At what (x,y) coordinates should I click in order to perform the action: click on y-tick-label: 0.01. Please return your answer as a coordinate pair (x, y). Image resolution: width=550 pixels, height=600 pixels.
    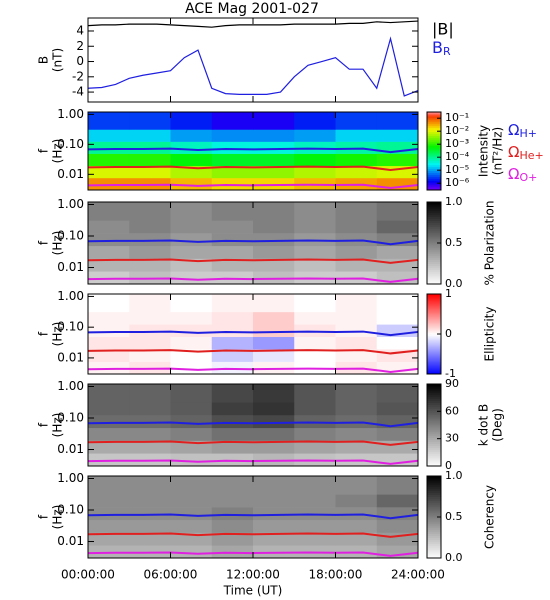
    Looking at the image, I should click on (70, 541).